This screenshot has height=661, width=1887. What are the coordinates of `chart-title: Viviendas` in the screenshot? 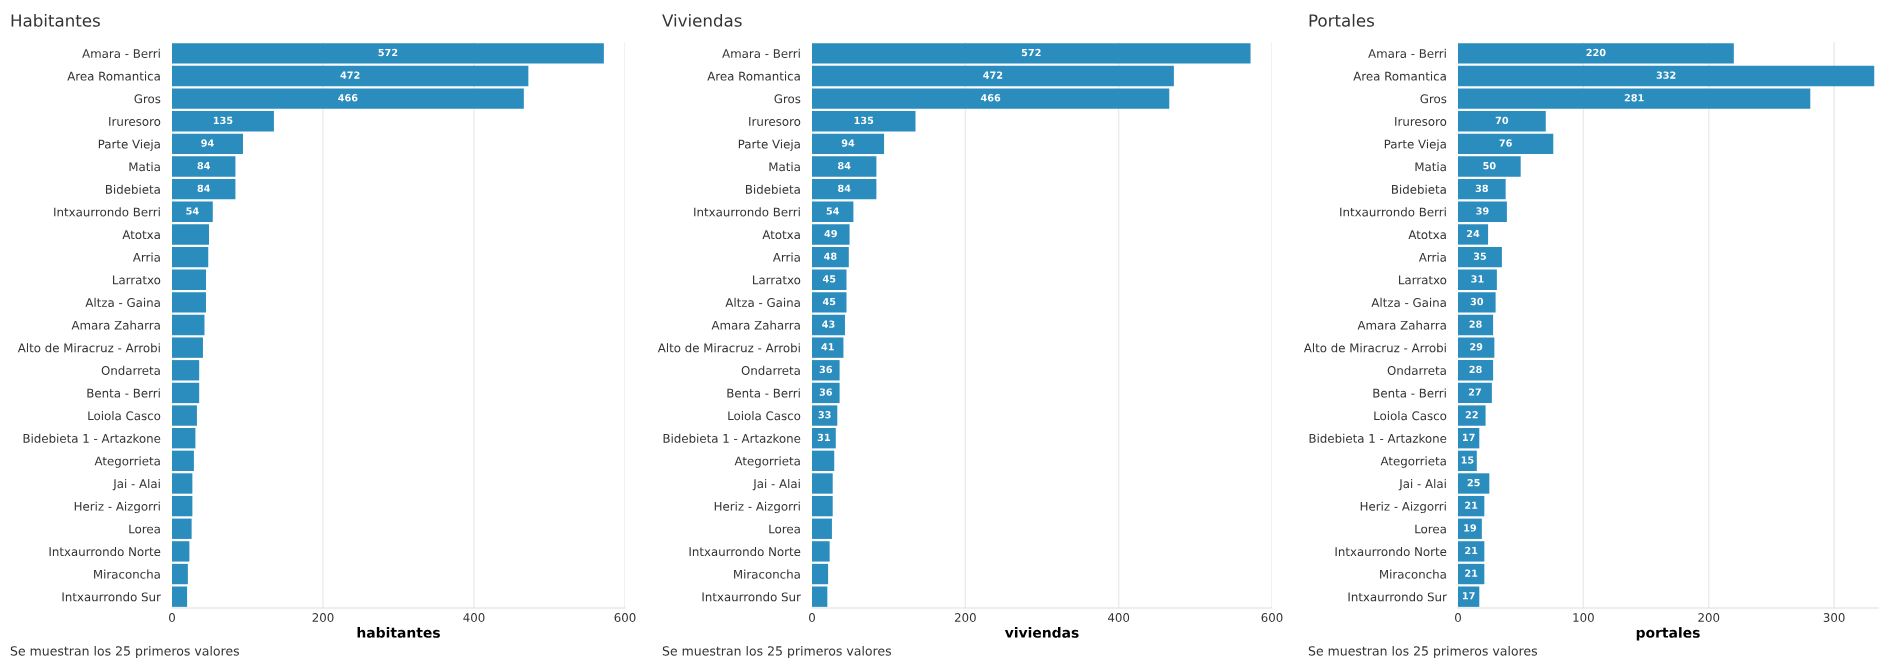 It's located at (702, 20).